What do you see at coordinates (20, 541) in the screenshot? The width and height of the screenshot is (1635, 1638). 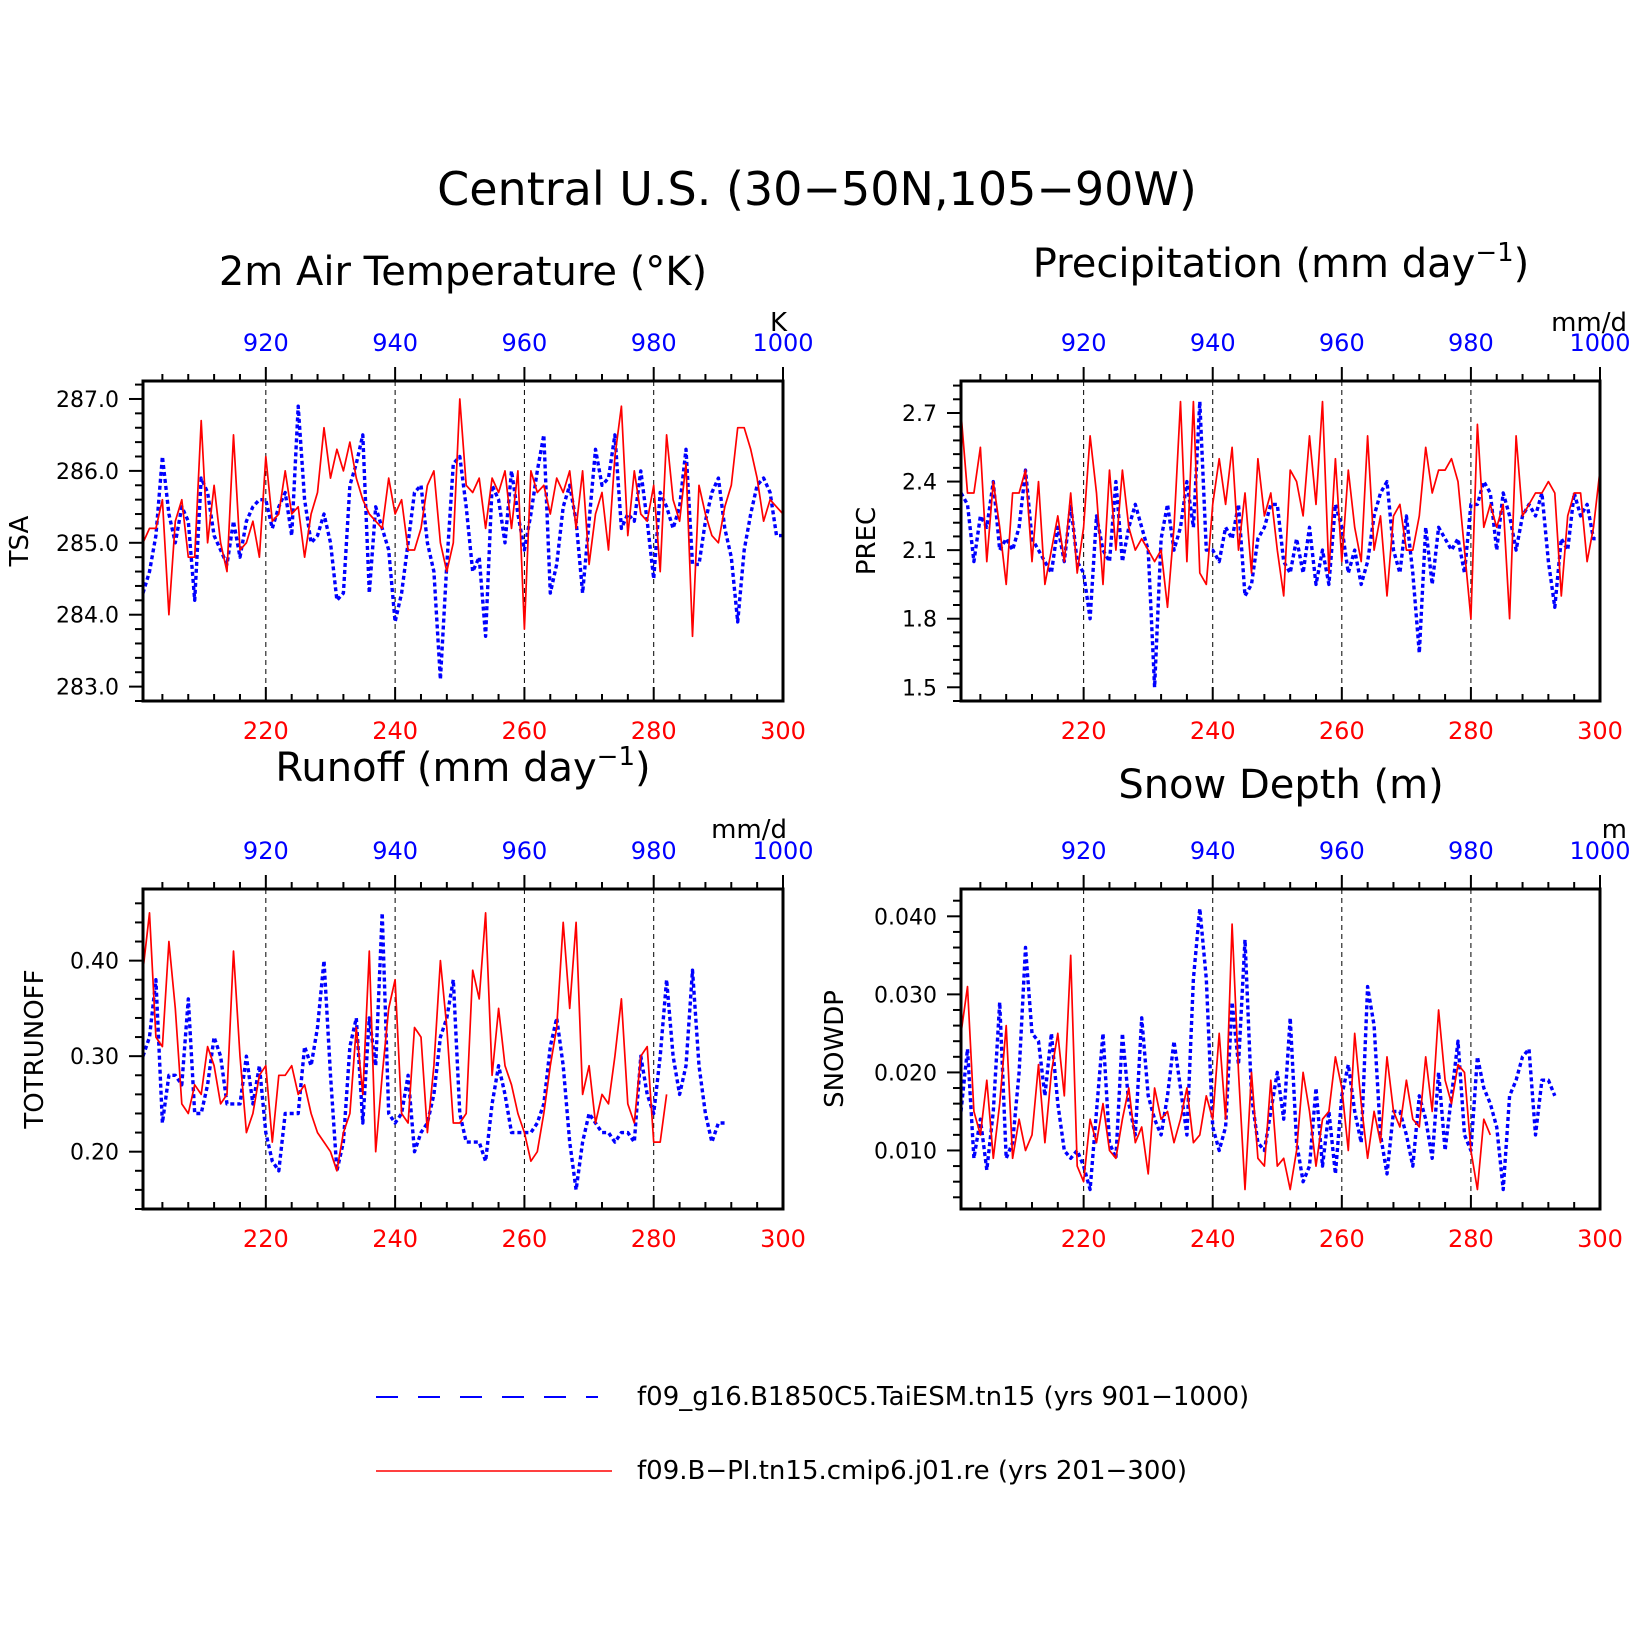 I see `y-axis-label: TSA` at bounding box center [20, 541].